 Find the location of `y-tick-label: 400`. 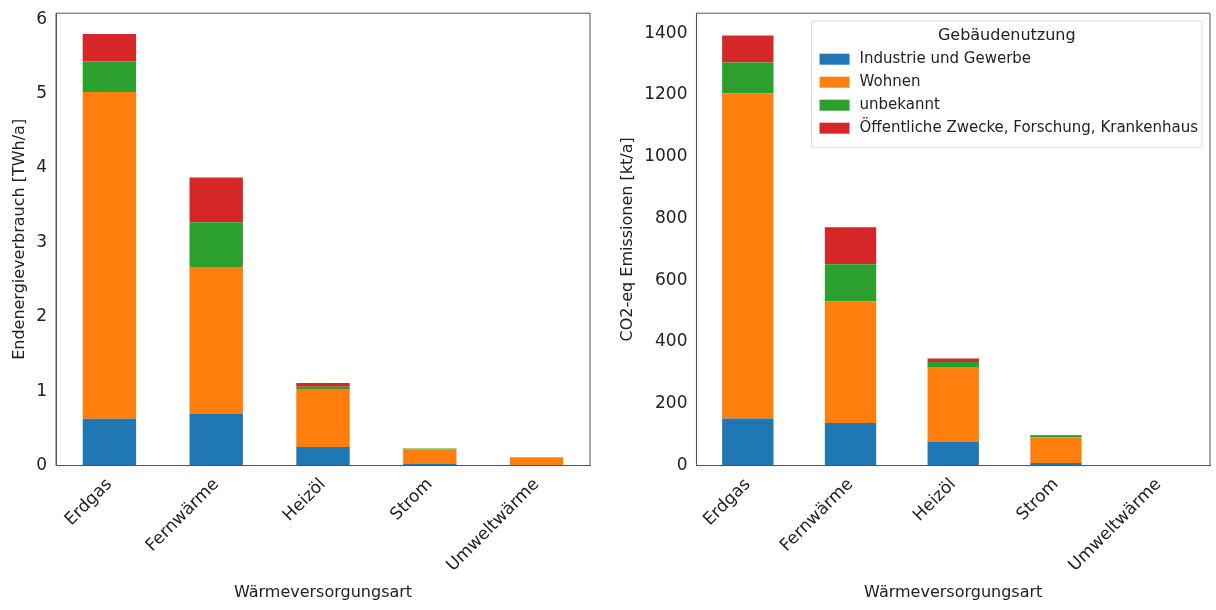

y-tick-label: 400 is located at coordinates (671, 340).